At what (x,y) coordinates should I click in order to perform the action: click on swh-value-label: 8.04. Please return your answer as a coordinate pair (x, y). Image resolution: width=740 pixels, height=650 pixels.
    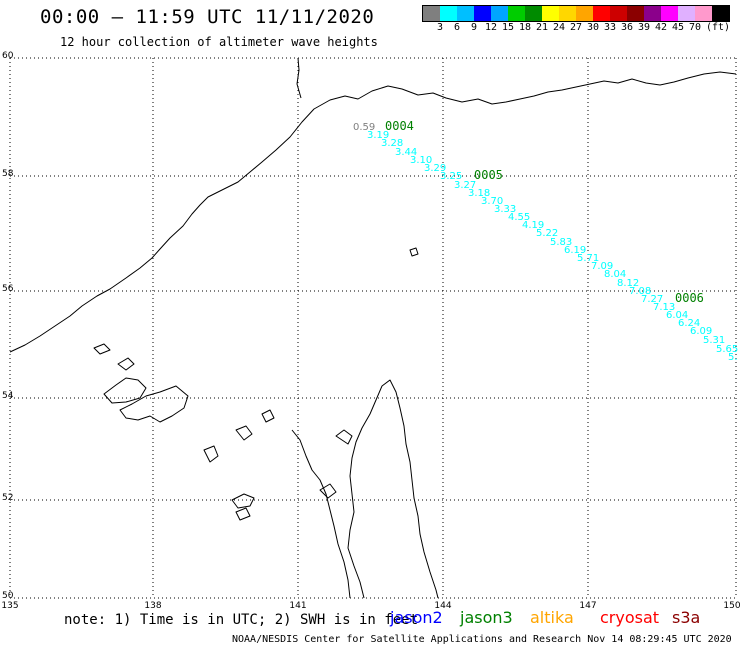
    Looking at the image, I should click on (615, 274).